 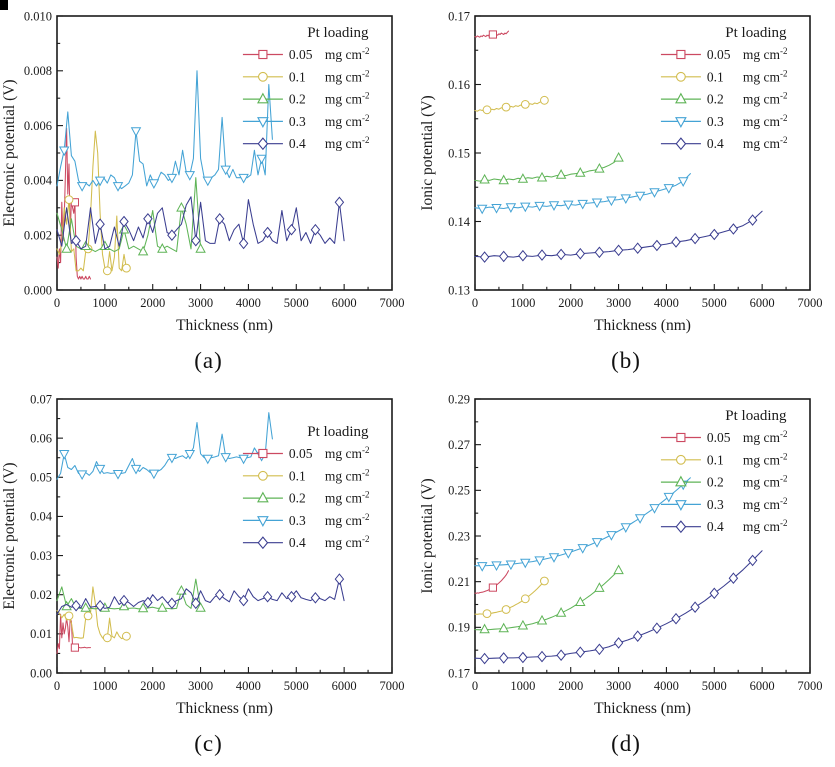 I want to click on y-axis-label: Ionic potential (V), so click(x=427, y=535).